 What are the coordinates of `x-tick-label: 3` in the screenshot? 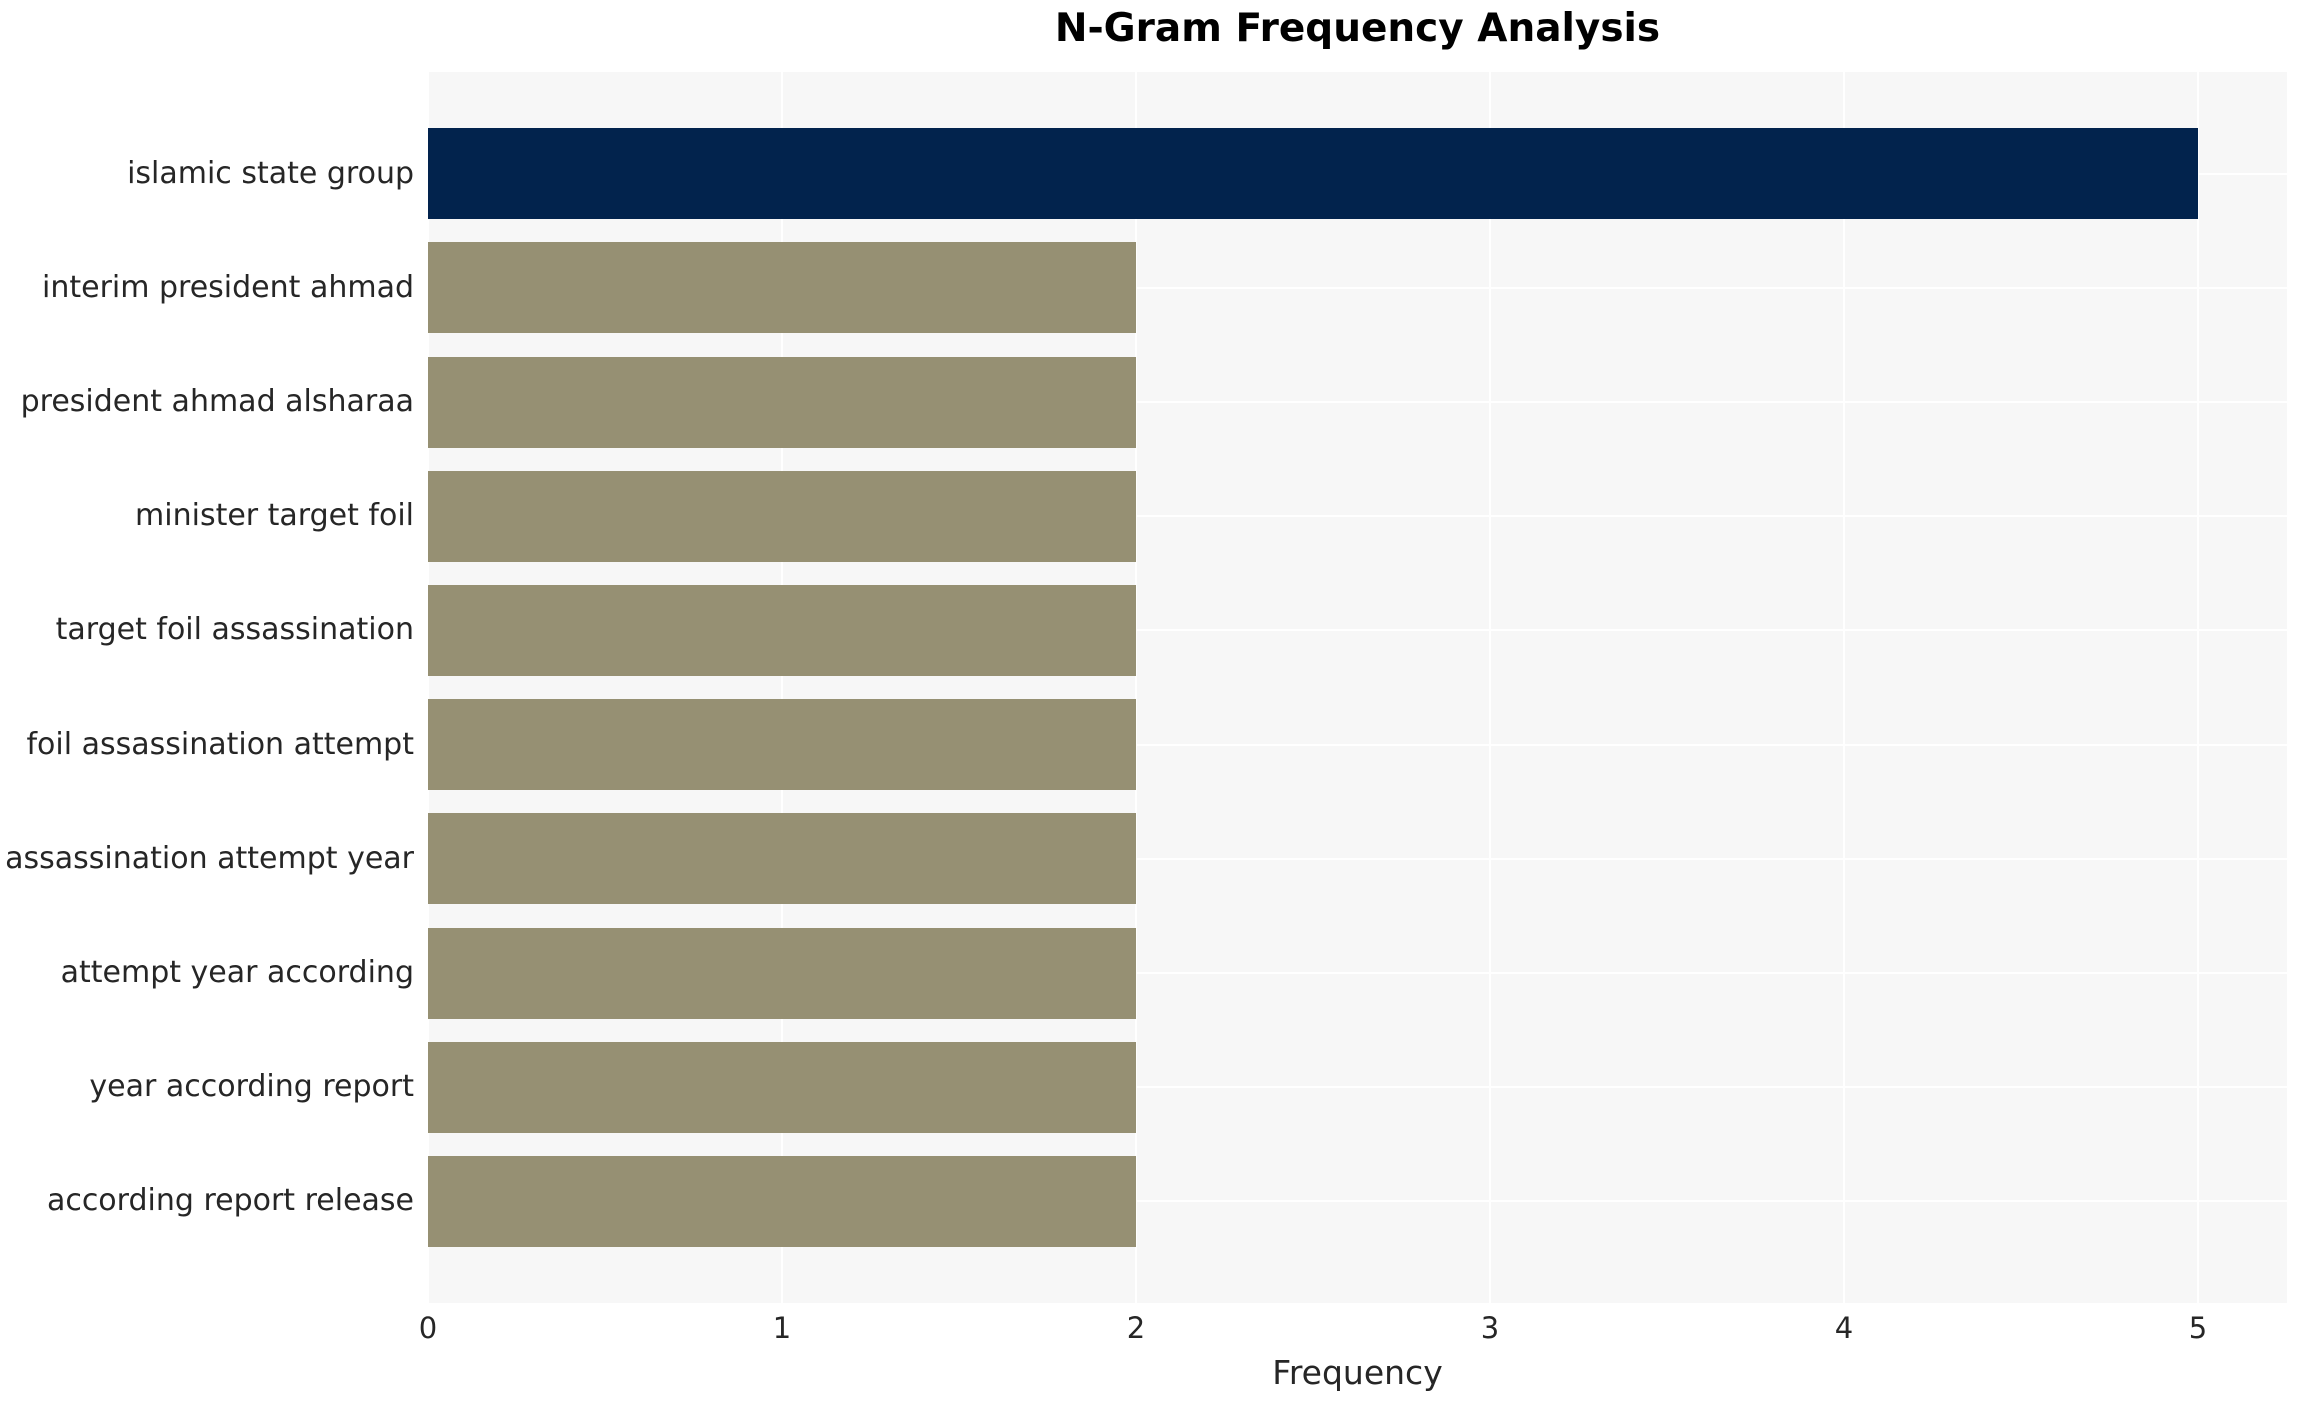 It's located at (1490, 1328).